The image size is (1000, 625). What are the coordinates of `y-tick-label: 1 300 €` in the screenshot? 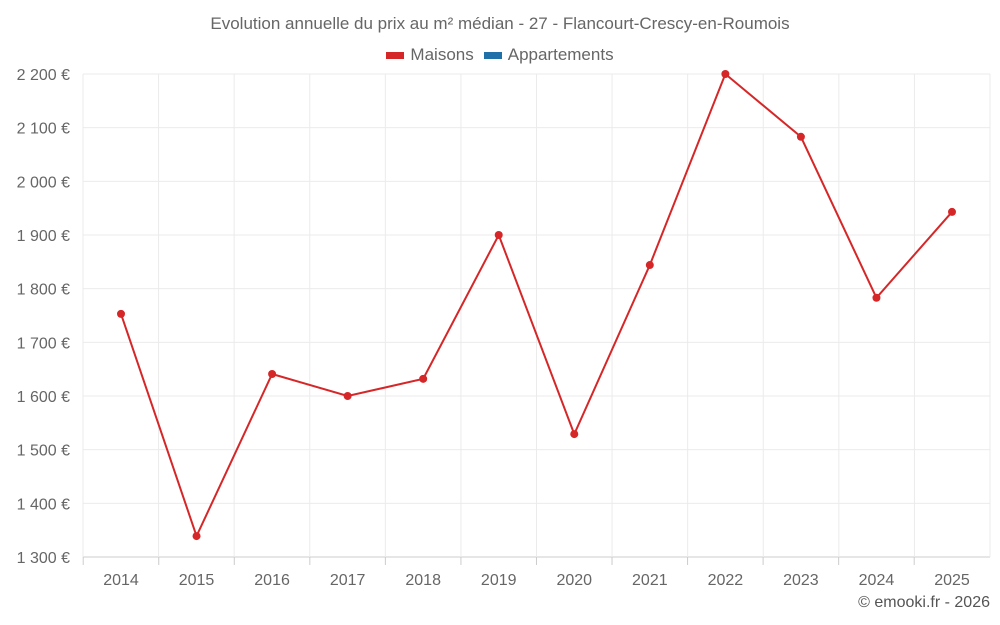 It's located at (43, 558).